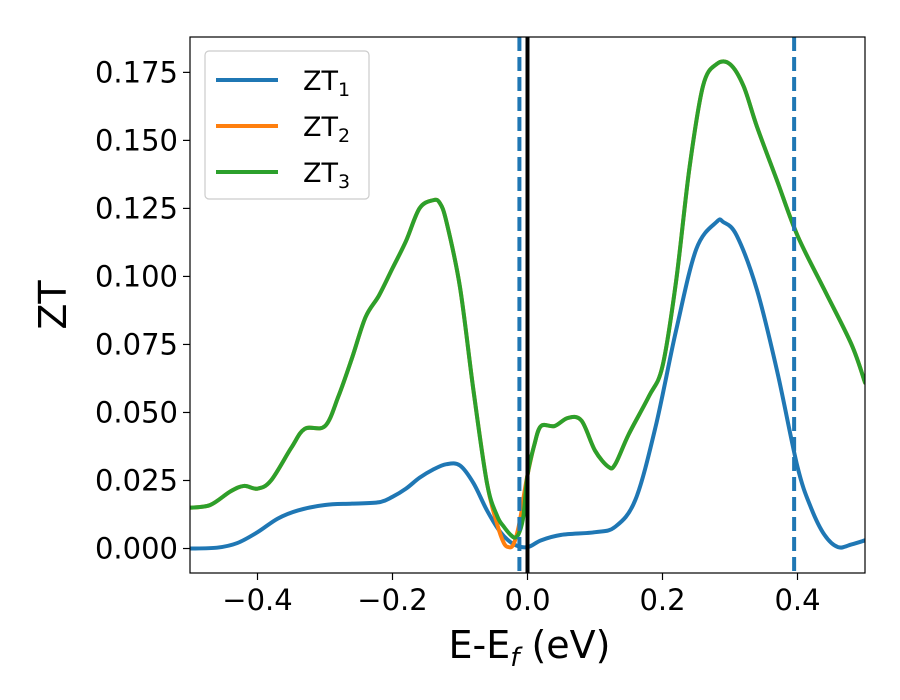 Image resolution: width=900 pixels, height=700 pixels. I want to click on legend: ZT1 ZT2 ZT3, so click(287, 125).